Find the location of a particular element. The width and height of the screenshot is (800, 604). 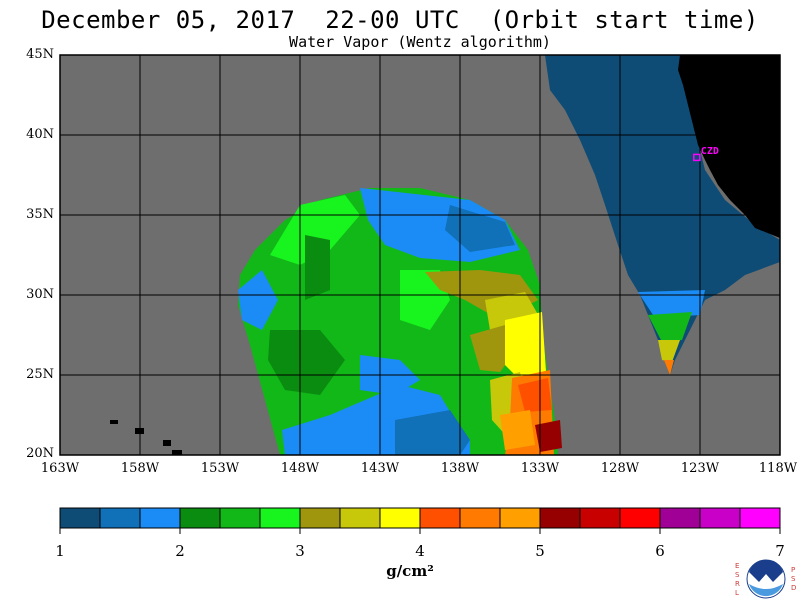

swath-west-blue-w is located at coordinates (258, 300).